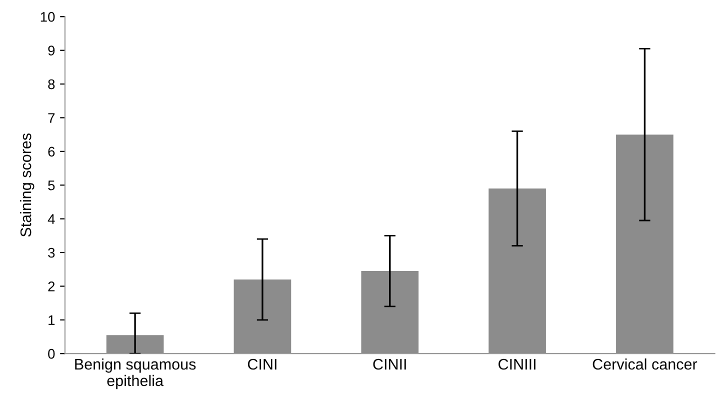 This screenshot has height=416, width=722. Describe the element at coordinates (262, 364) in the screenshot. I see `x-tick-label: CINI` at that location.